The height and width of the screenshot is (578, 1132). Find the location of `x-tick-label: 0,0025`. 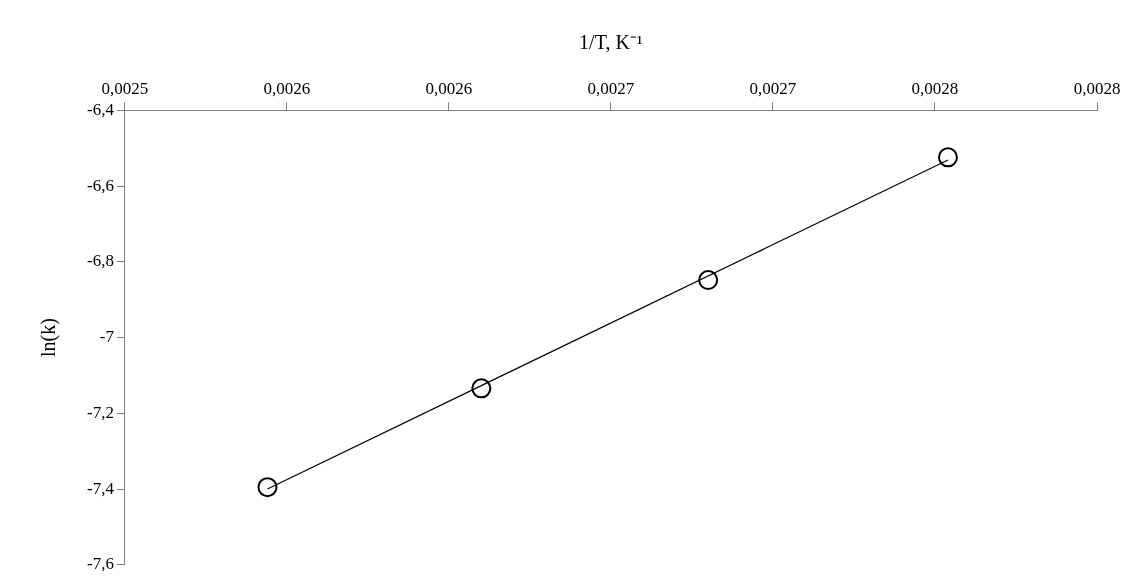

x-tick-label: 0,0025 is located at coordinates (125, 88).